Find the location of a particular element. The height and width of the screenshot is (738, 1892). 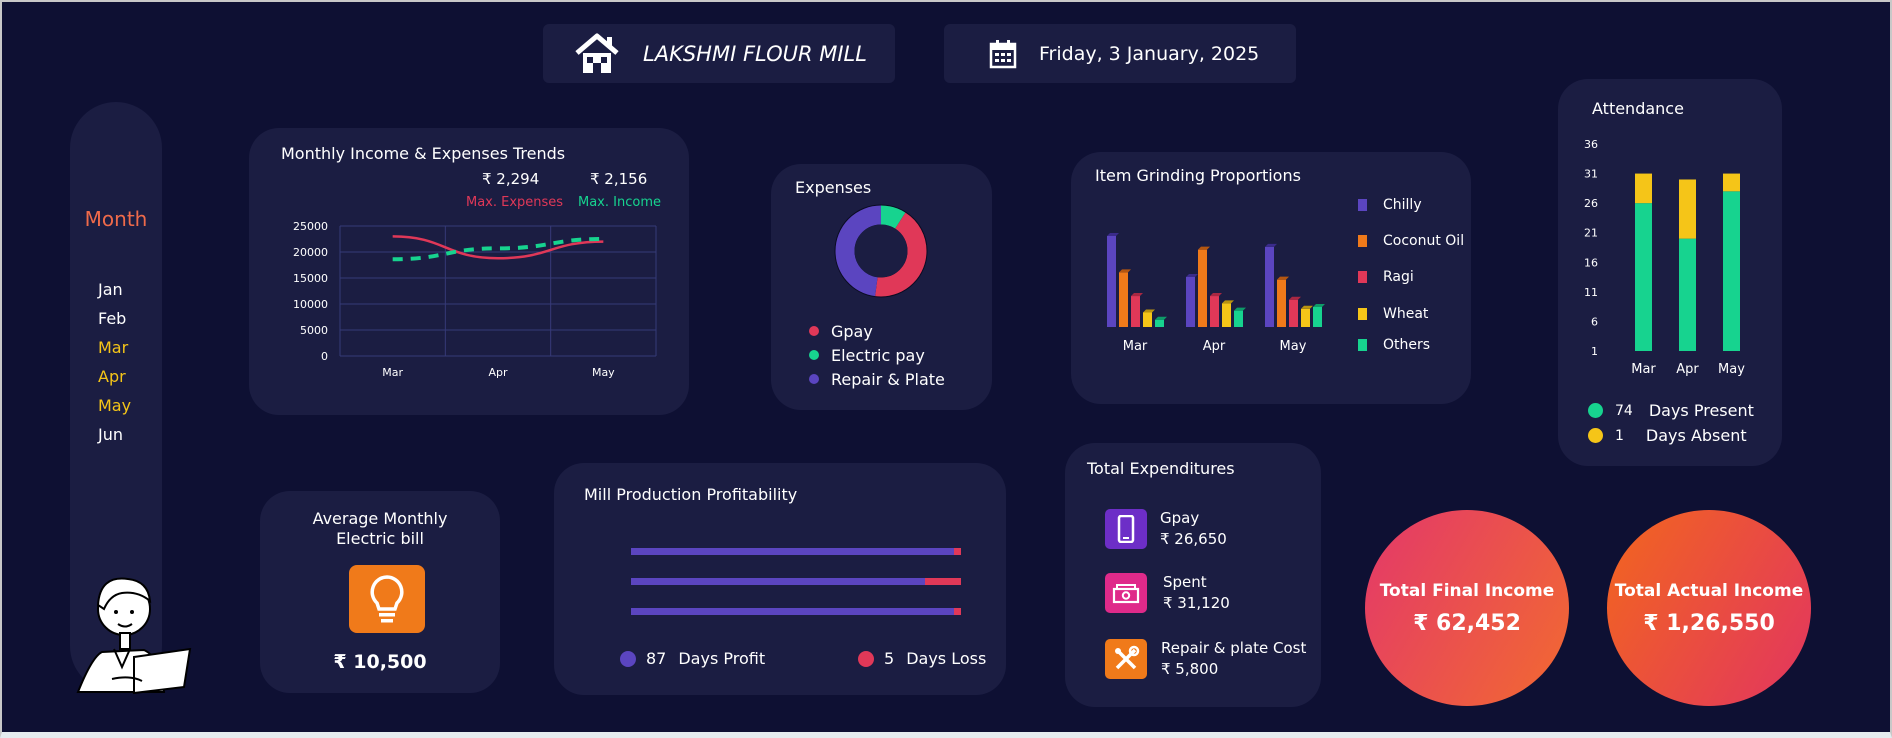

expenditures-title: Total Expenditures is located at coordinates (1161, 468).